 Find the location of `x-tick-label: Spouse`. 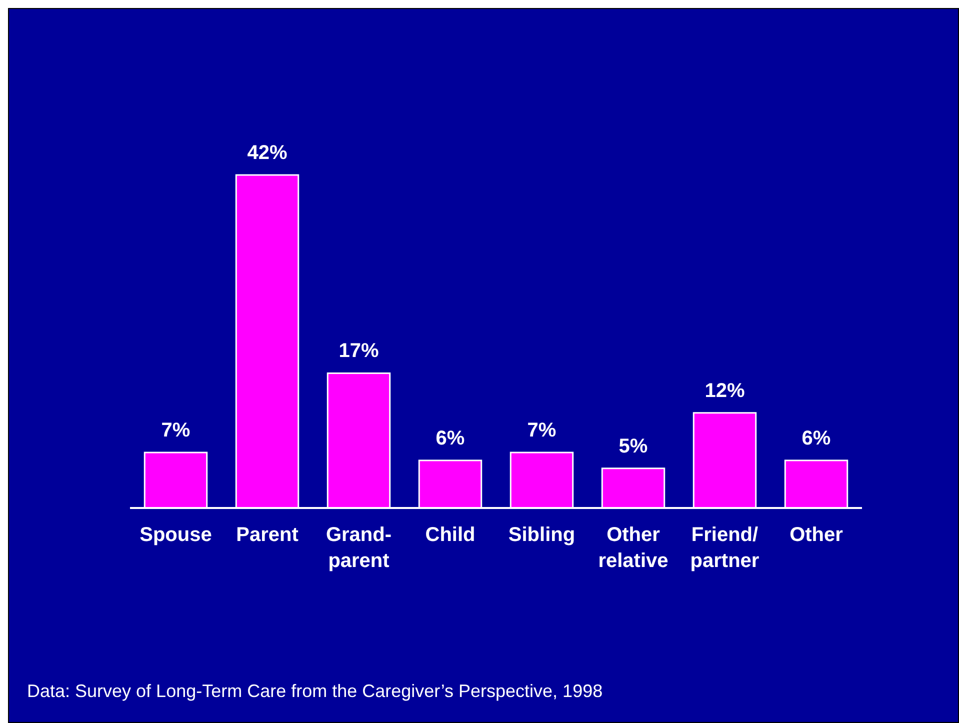

x-tick-label: Spouse is located at coordinates (176, 535).